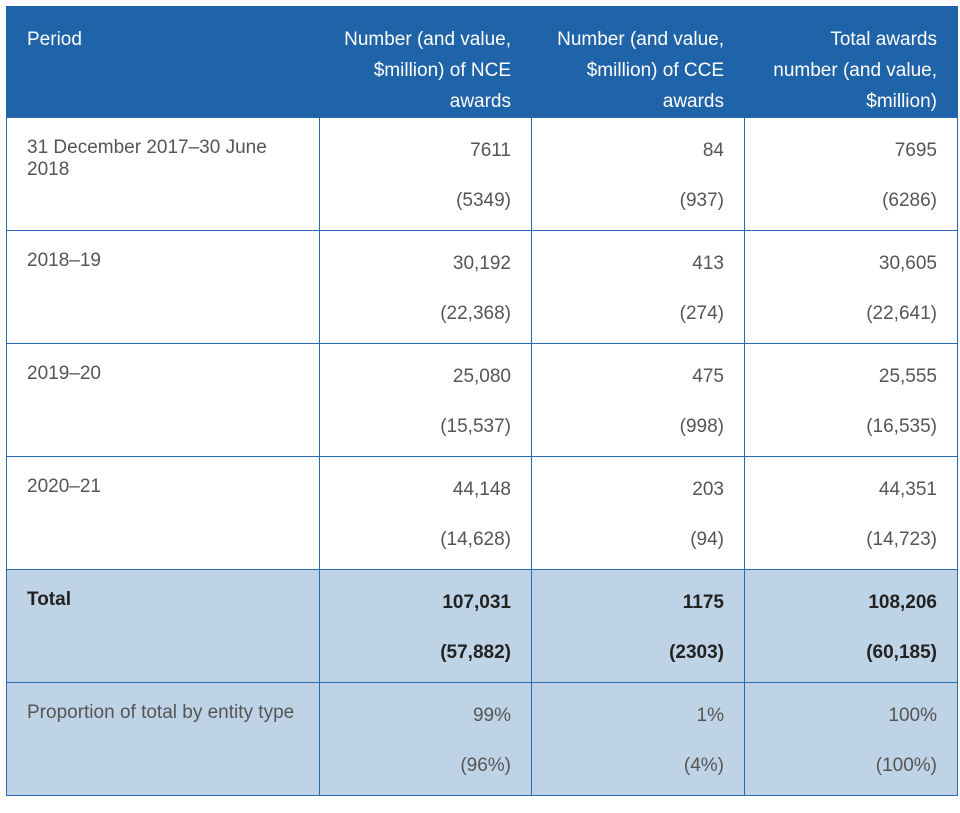 The height and width of the screenshot is (813, 960). I want to click on nce-cell: 44,148 (14,628), so click(425, 513).